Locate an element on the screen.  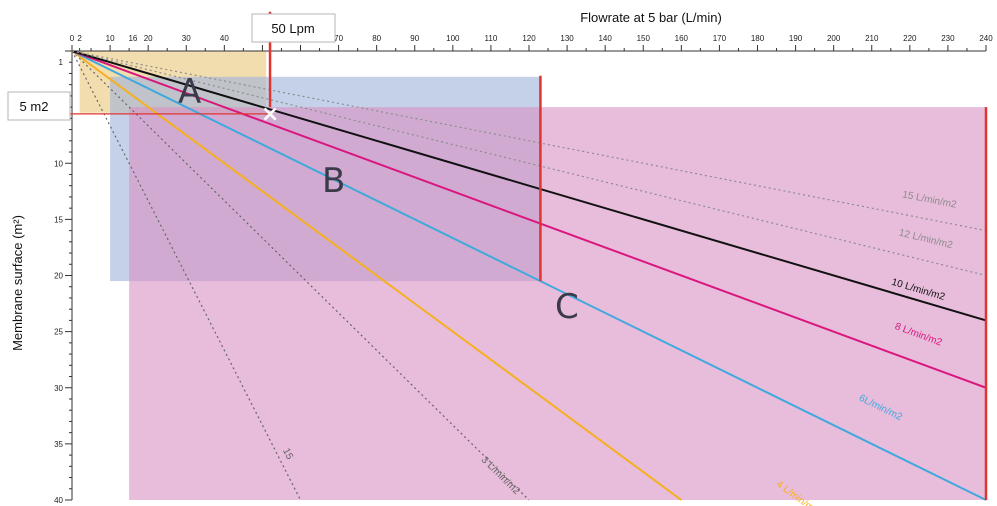
x-tick-label: 110 is located at coordinates (491, 38).